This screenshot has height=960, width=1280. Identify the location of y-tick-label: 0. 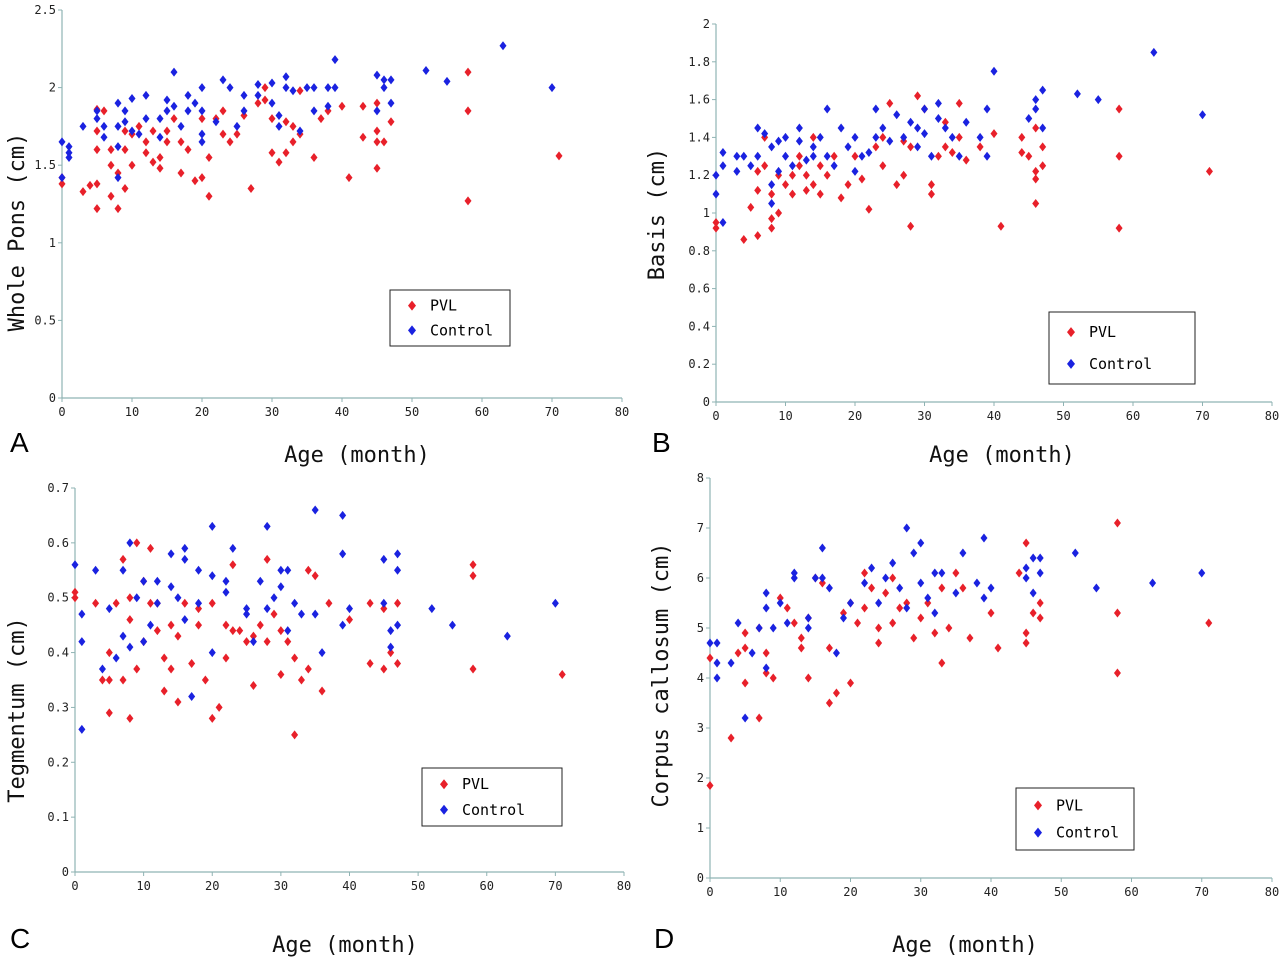
(700, 878).